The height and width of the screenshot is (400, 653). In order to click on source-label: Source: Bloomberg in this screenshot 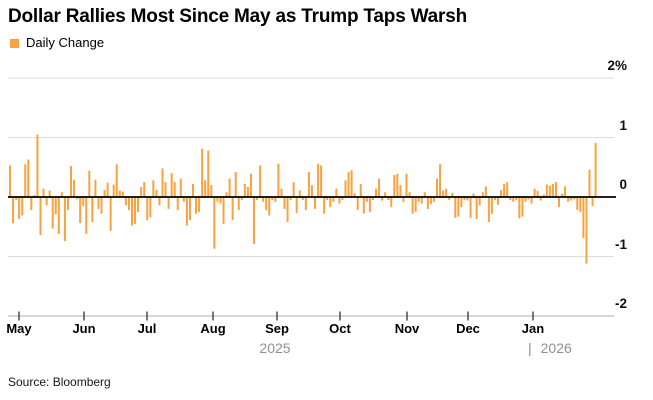, I will do `click(59, 382)`.